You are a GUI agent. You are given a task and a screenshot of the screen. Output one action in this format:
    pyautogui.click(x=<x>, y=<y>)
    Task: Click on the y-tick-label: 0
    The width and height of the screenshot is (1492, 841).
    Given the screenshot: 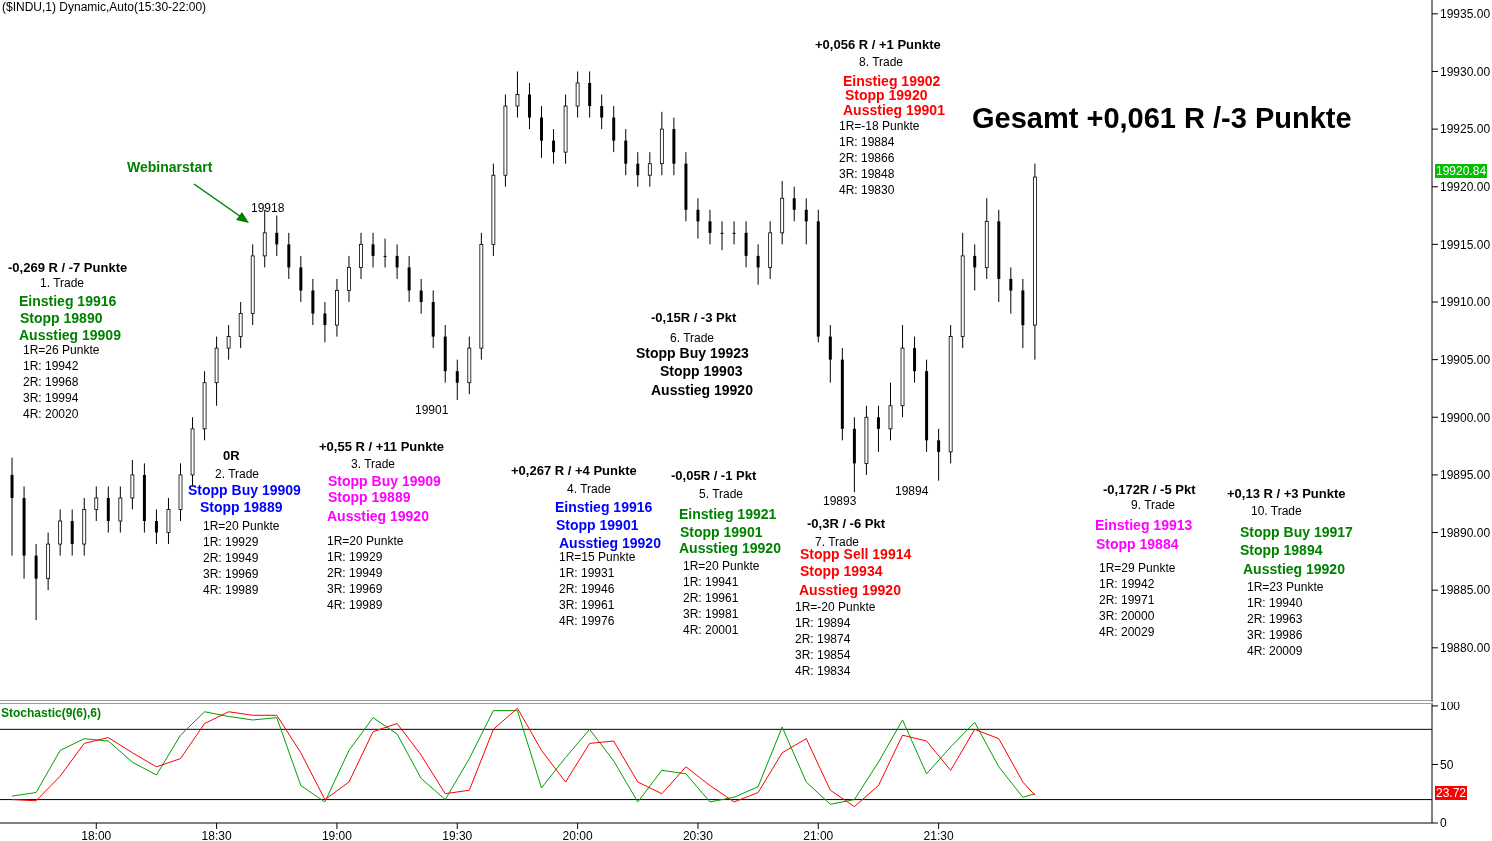 What is the action you would take?
    pyautogui.click(x=1443, y=823)
    